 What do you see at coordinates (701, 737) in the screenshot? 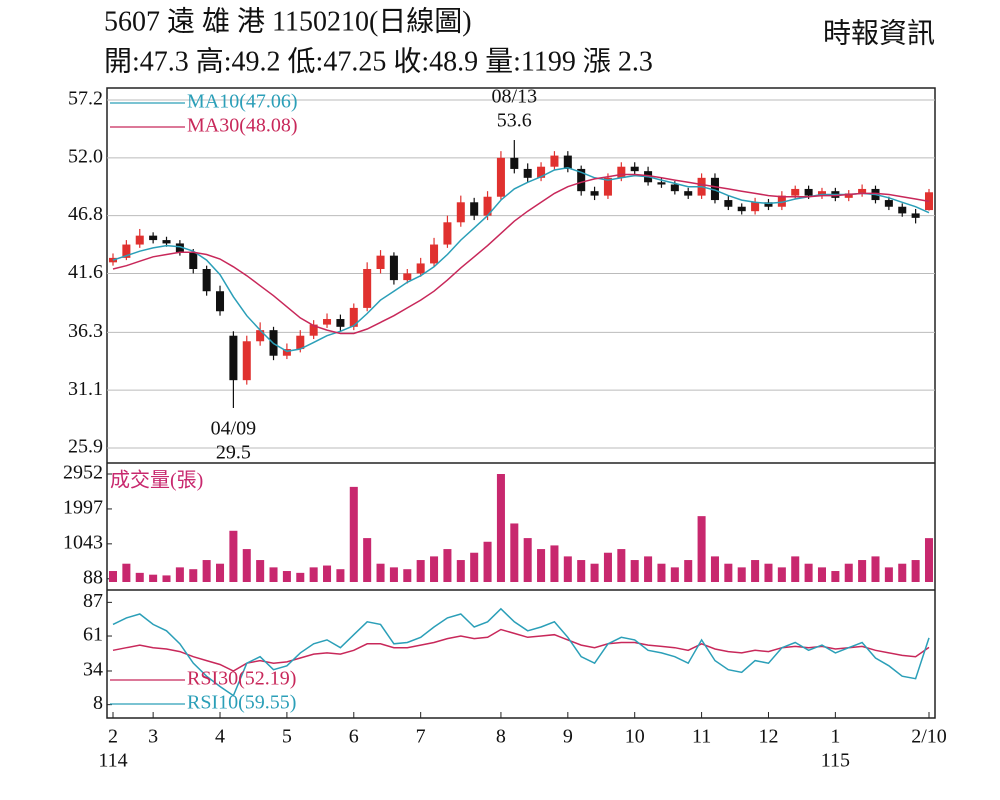
I see `x-tick-label: 11` at bounding box center [701, 737].